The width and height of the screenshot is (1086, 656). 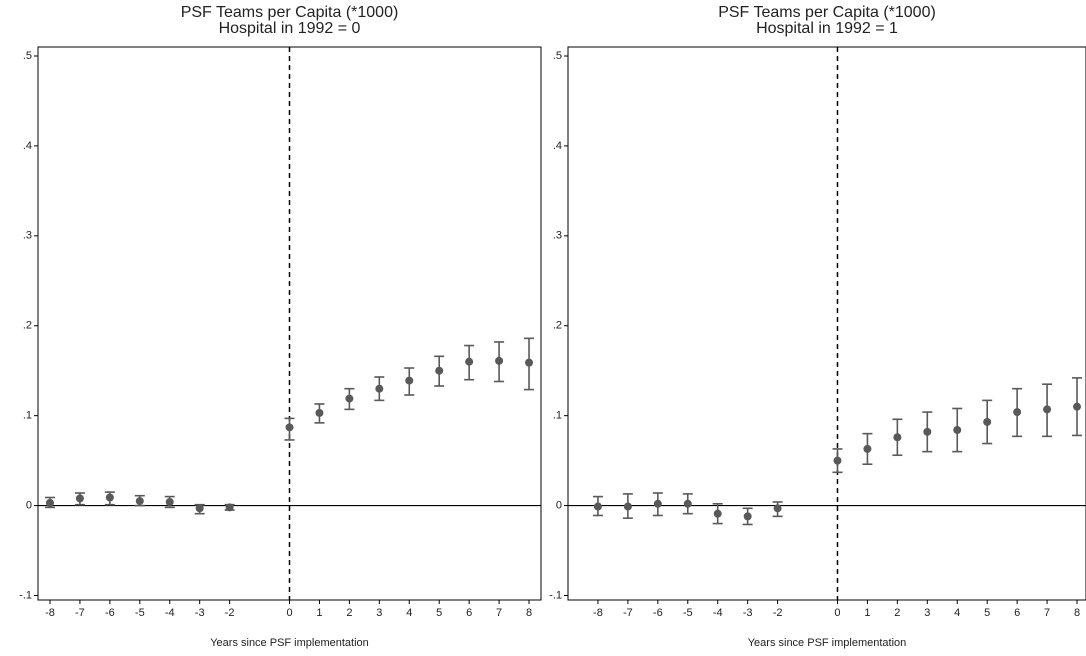 I want to click on chart-subtitle: Hospital in 1992 = 0, so click(x=290, y=28).